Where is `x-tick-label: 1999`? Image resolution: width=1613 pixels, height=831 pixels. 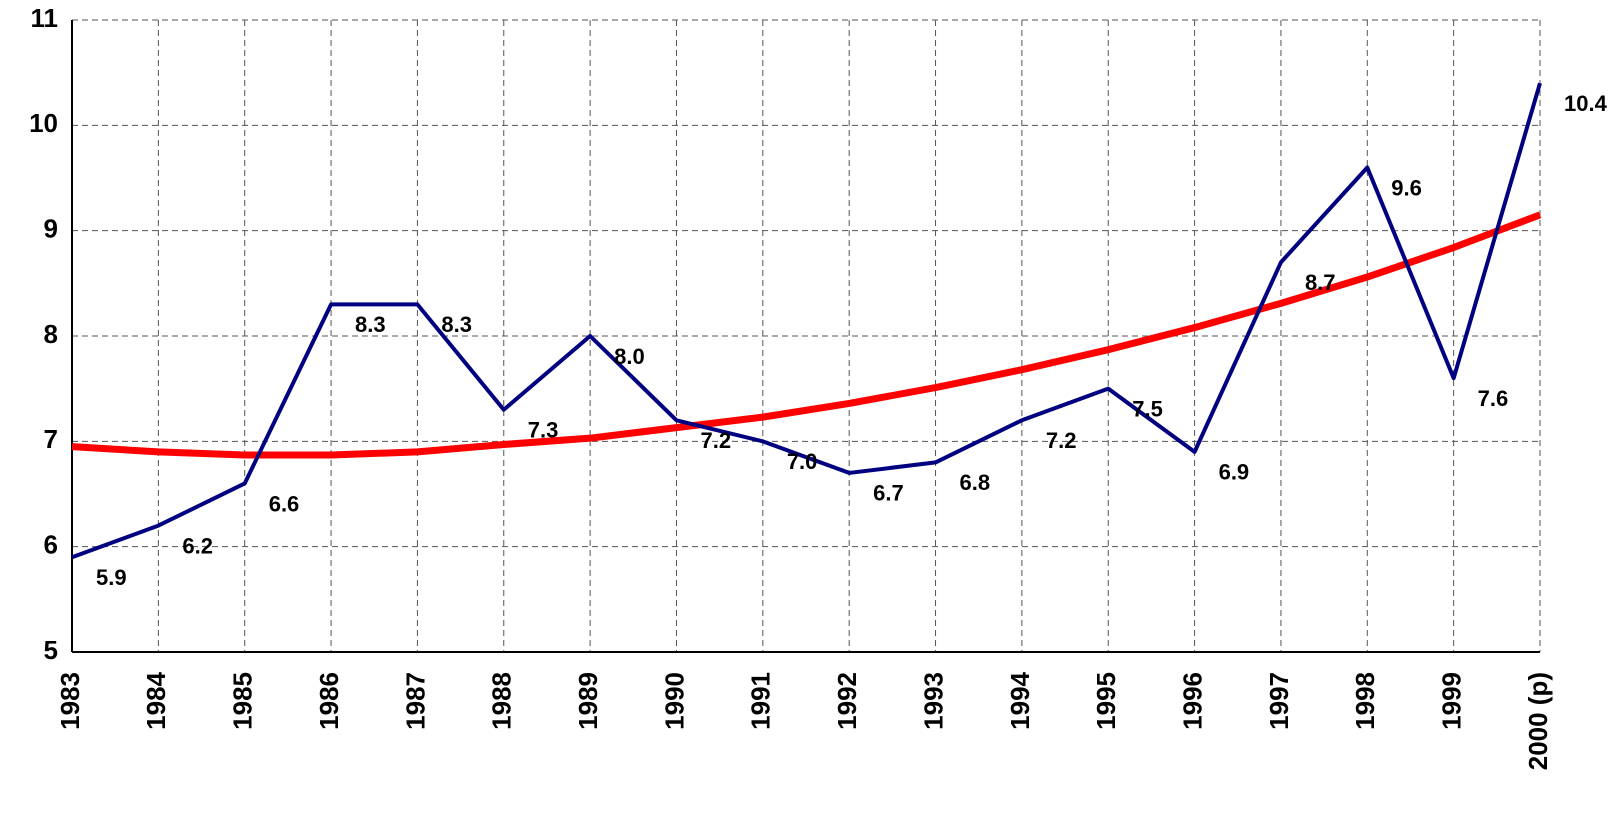 x-tick-label: 1999 is located at coordinates (1452, 701).